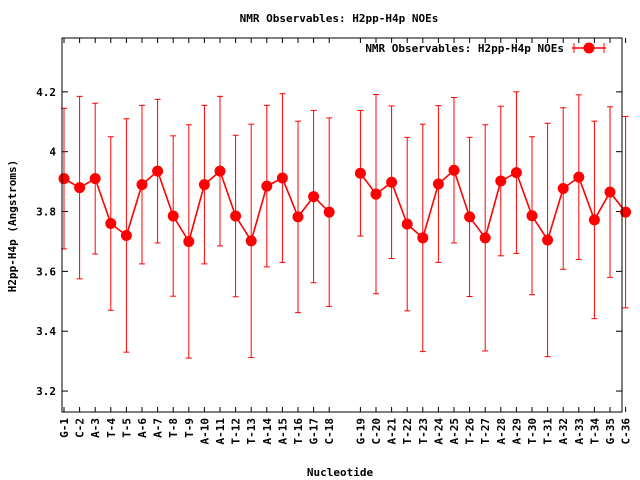 The width and height of the screenshot is (640, 480). I want to click on x-tick-label: G-17, so click(314, 431).